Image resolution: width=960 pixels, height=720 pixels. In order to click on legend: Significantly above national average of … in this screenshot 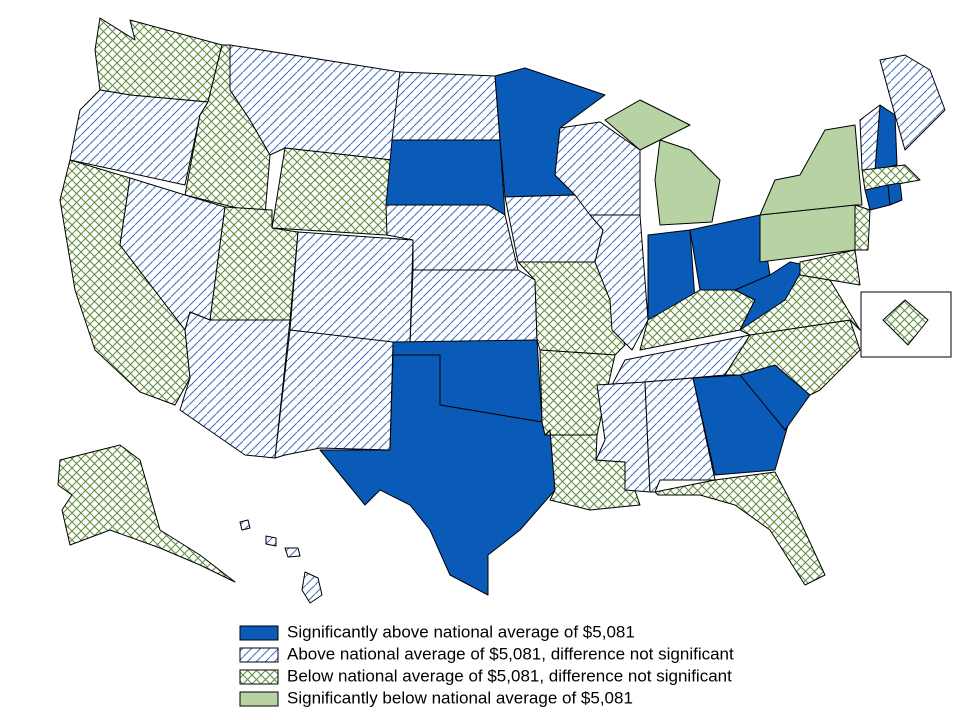, I will do `click(486, 664)`.